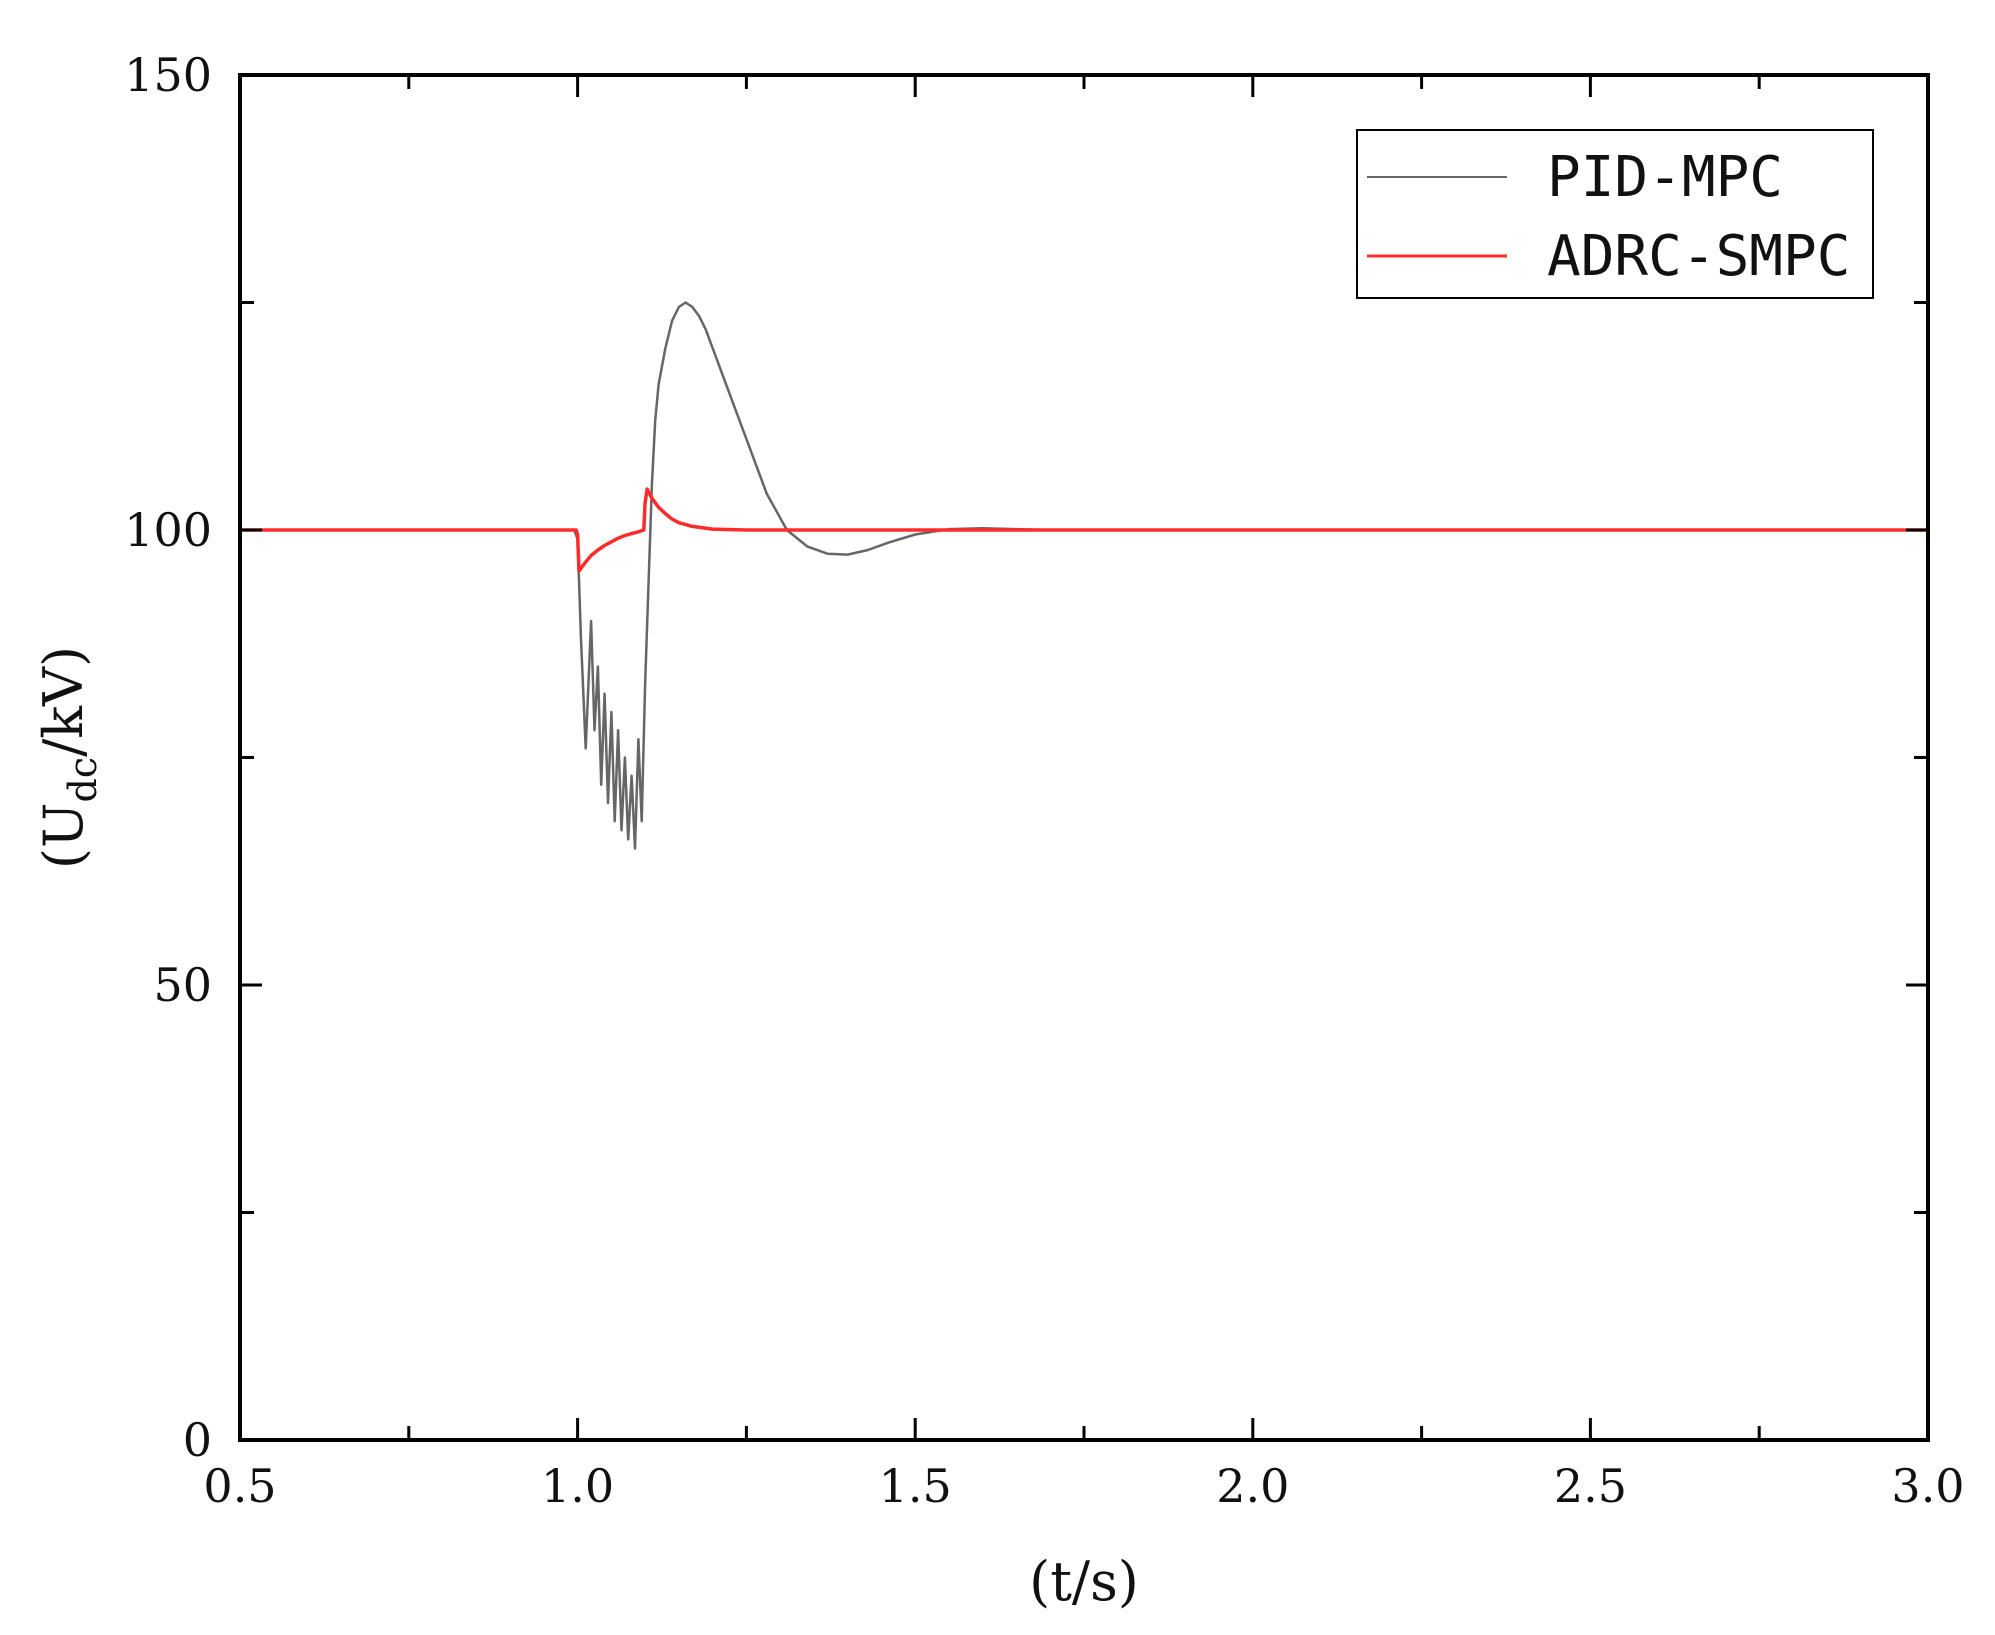 The image size is (1995, 1635). Describe the element at coordinates (577, 1486) in the screenshot. I see `x-tick-label: 1.0` at that location.